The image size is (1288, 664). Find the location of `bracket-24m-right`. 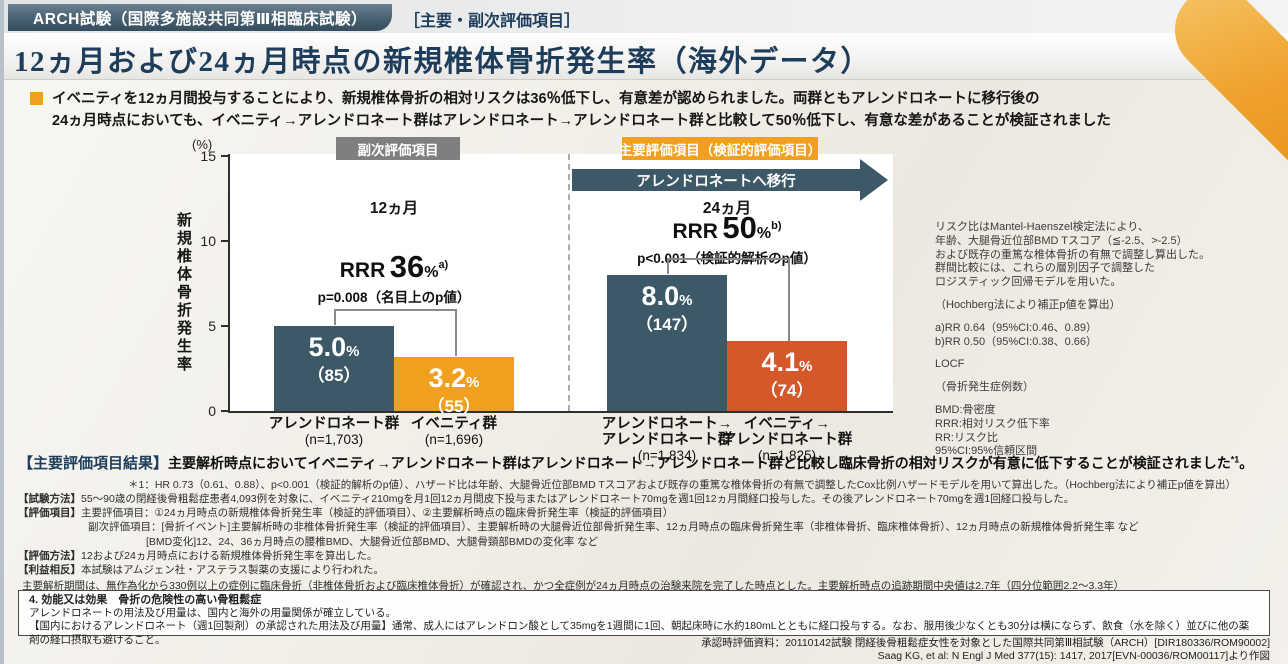

bracket-24m-right is located at coordinates (789, 299).